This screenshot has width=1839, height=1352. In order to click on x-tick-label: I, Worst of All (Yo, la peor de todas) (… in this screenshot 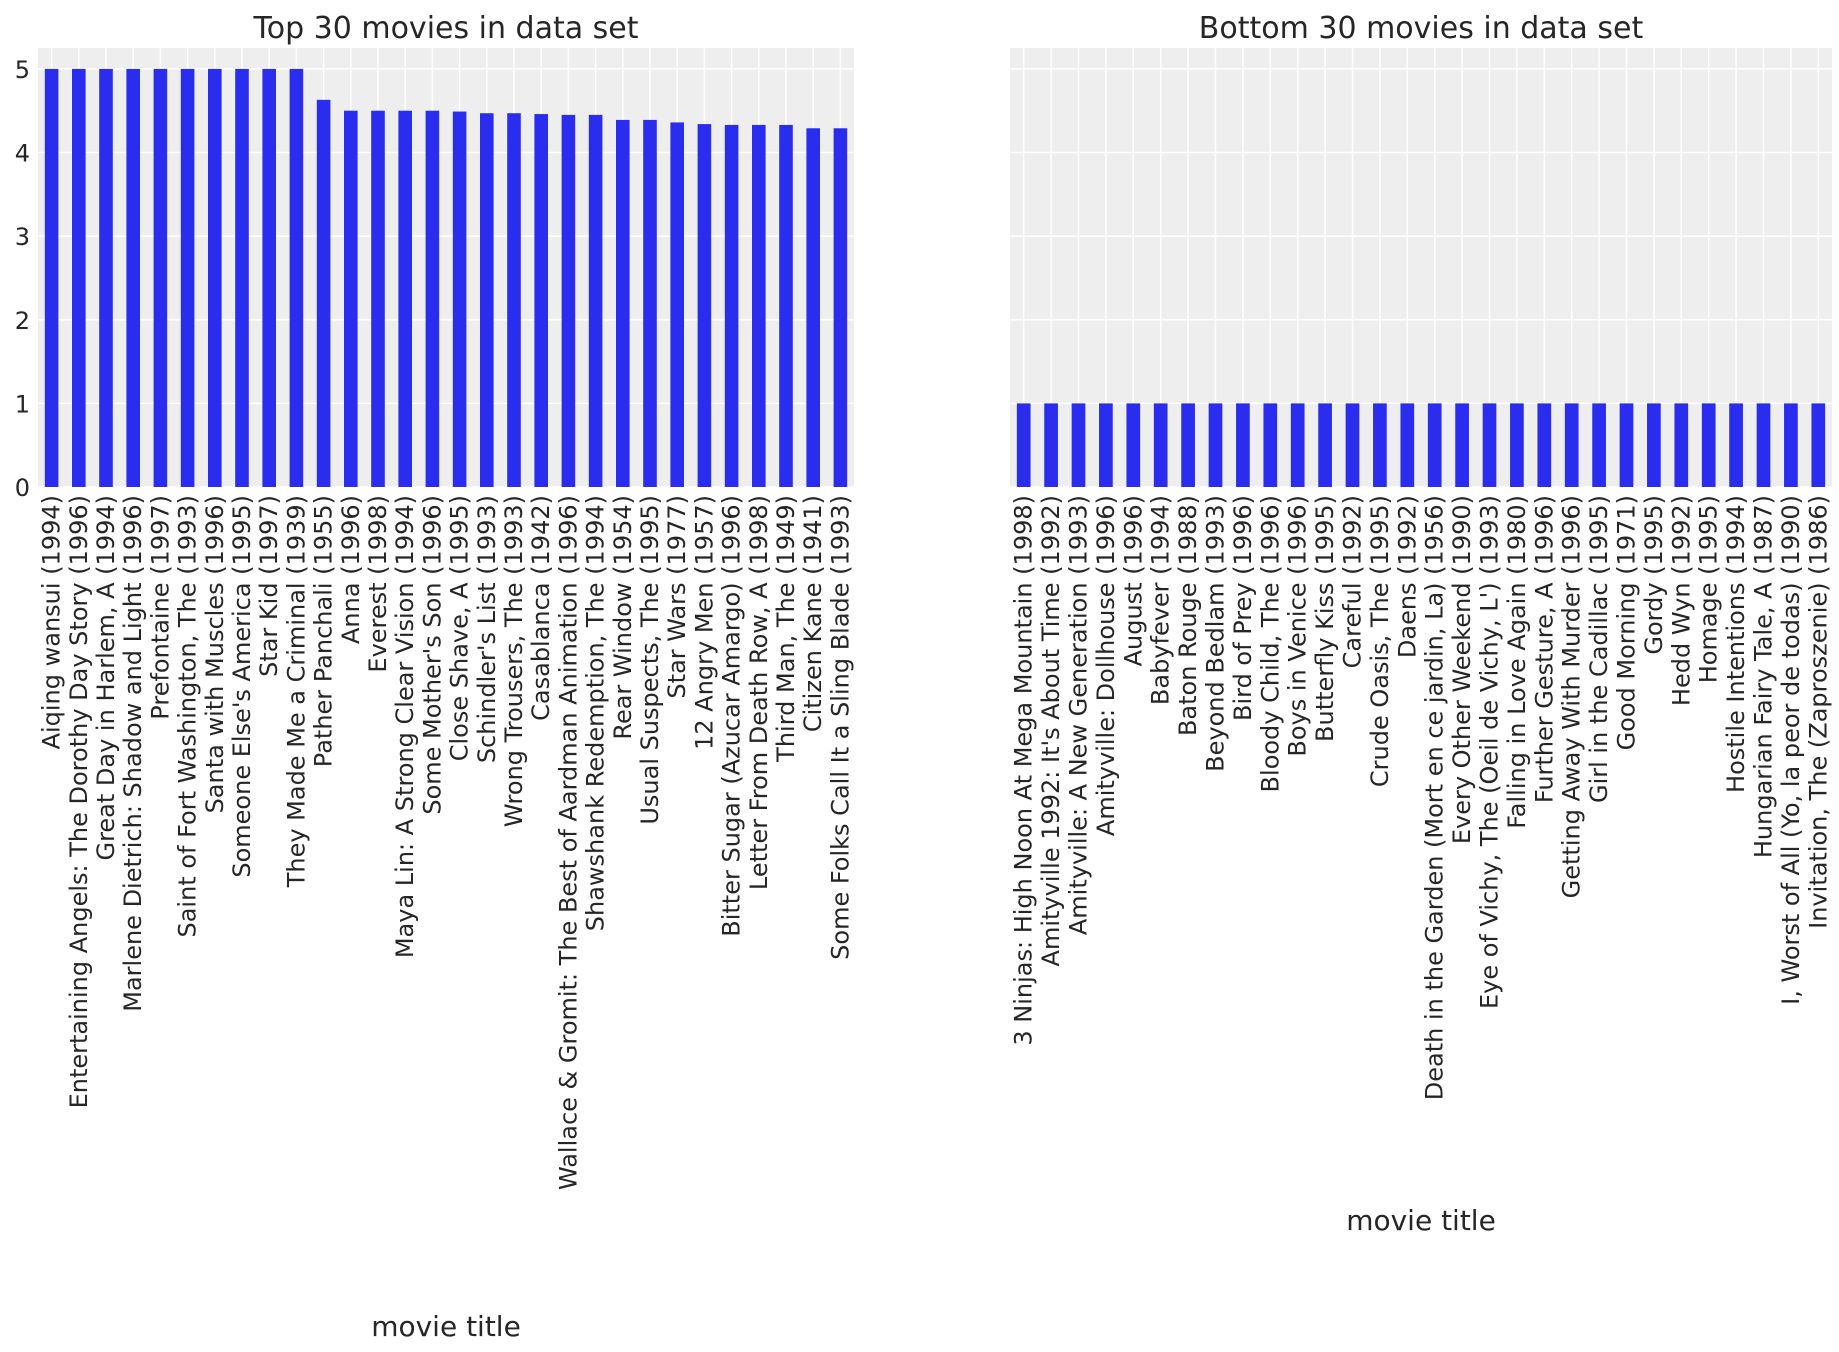, I will do `click(1791, 750)`.